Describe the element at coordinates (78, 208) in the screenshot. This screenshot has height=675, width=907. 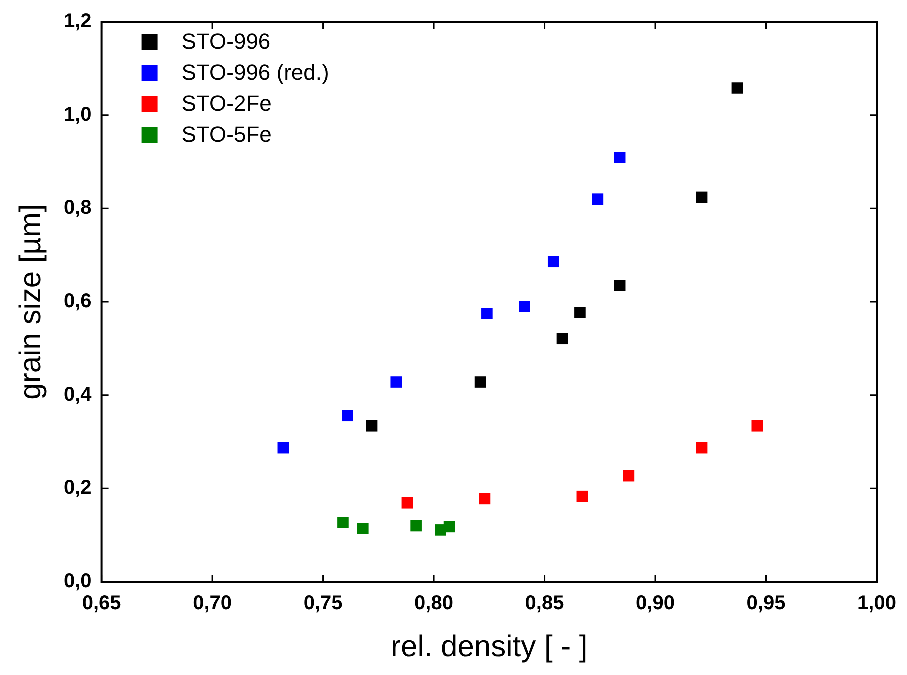
I see `y-tick-label: 0,8` at that location.